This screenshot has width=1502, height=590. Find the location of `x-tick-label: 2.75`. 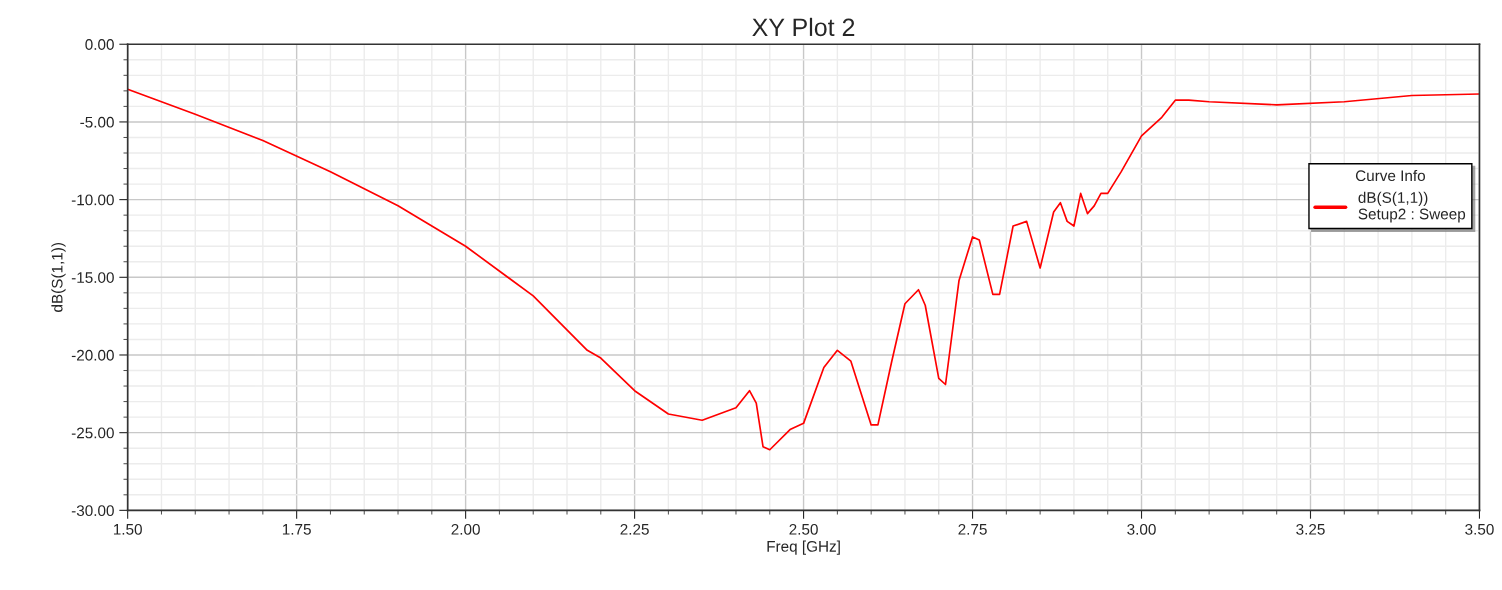

x-tick-label: 2.75 is located at coordinates (972, 529).